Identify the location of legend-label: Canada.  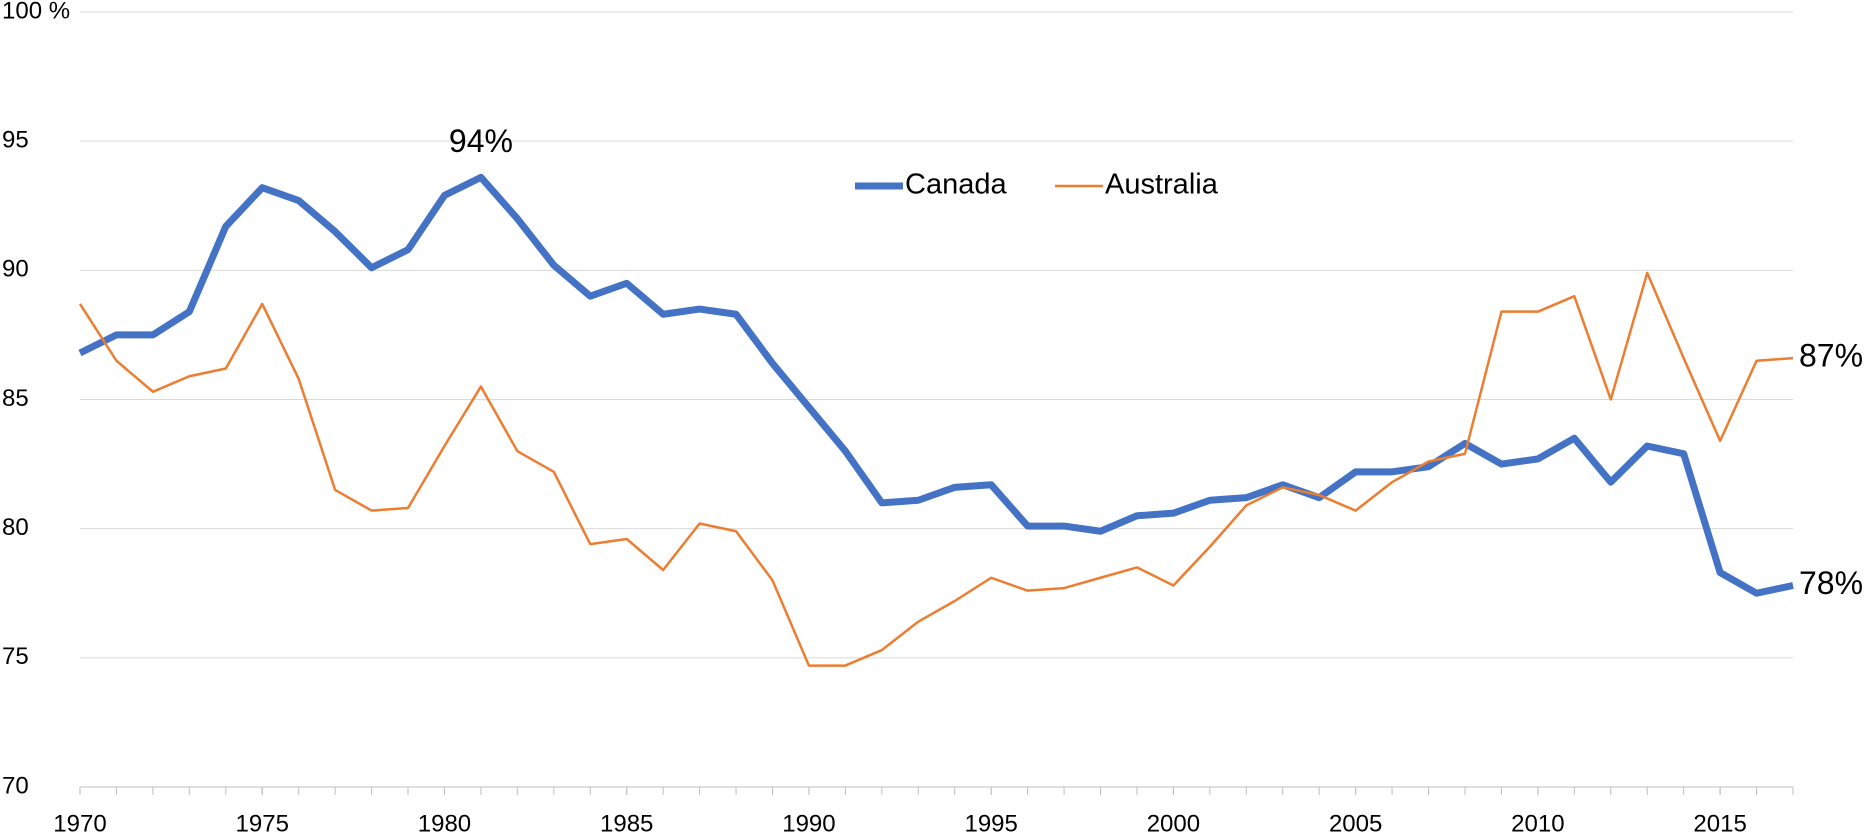
(956, 185).